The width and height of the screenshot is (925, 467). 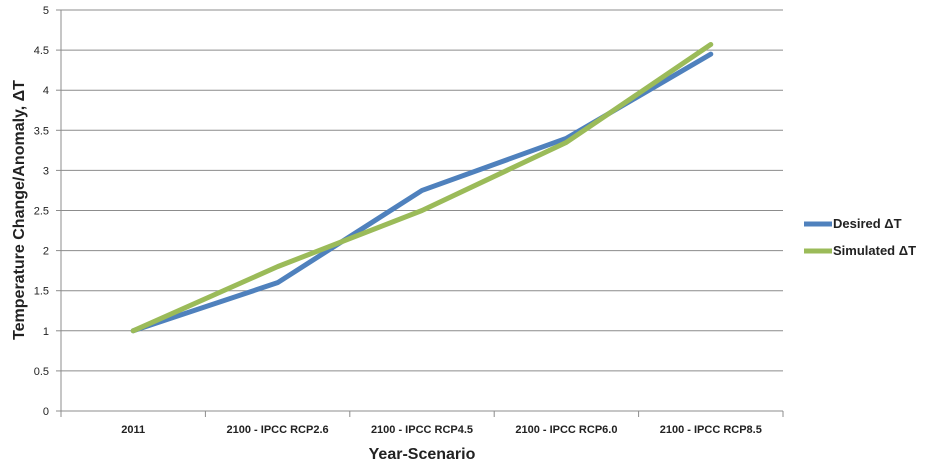 What do you see at coordinates (19, 210) in the screenshot?
I see `y-axis-title: Temperature Change/Anomaly, ΔT` at bounding box center [19, 210].